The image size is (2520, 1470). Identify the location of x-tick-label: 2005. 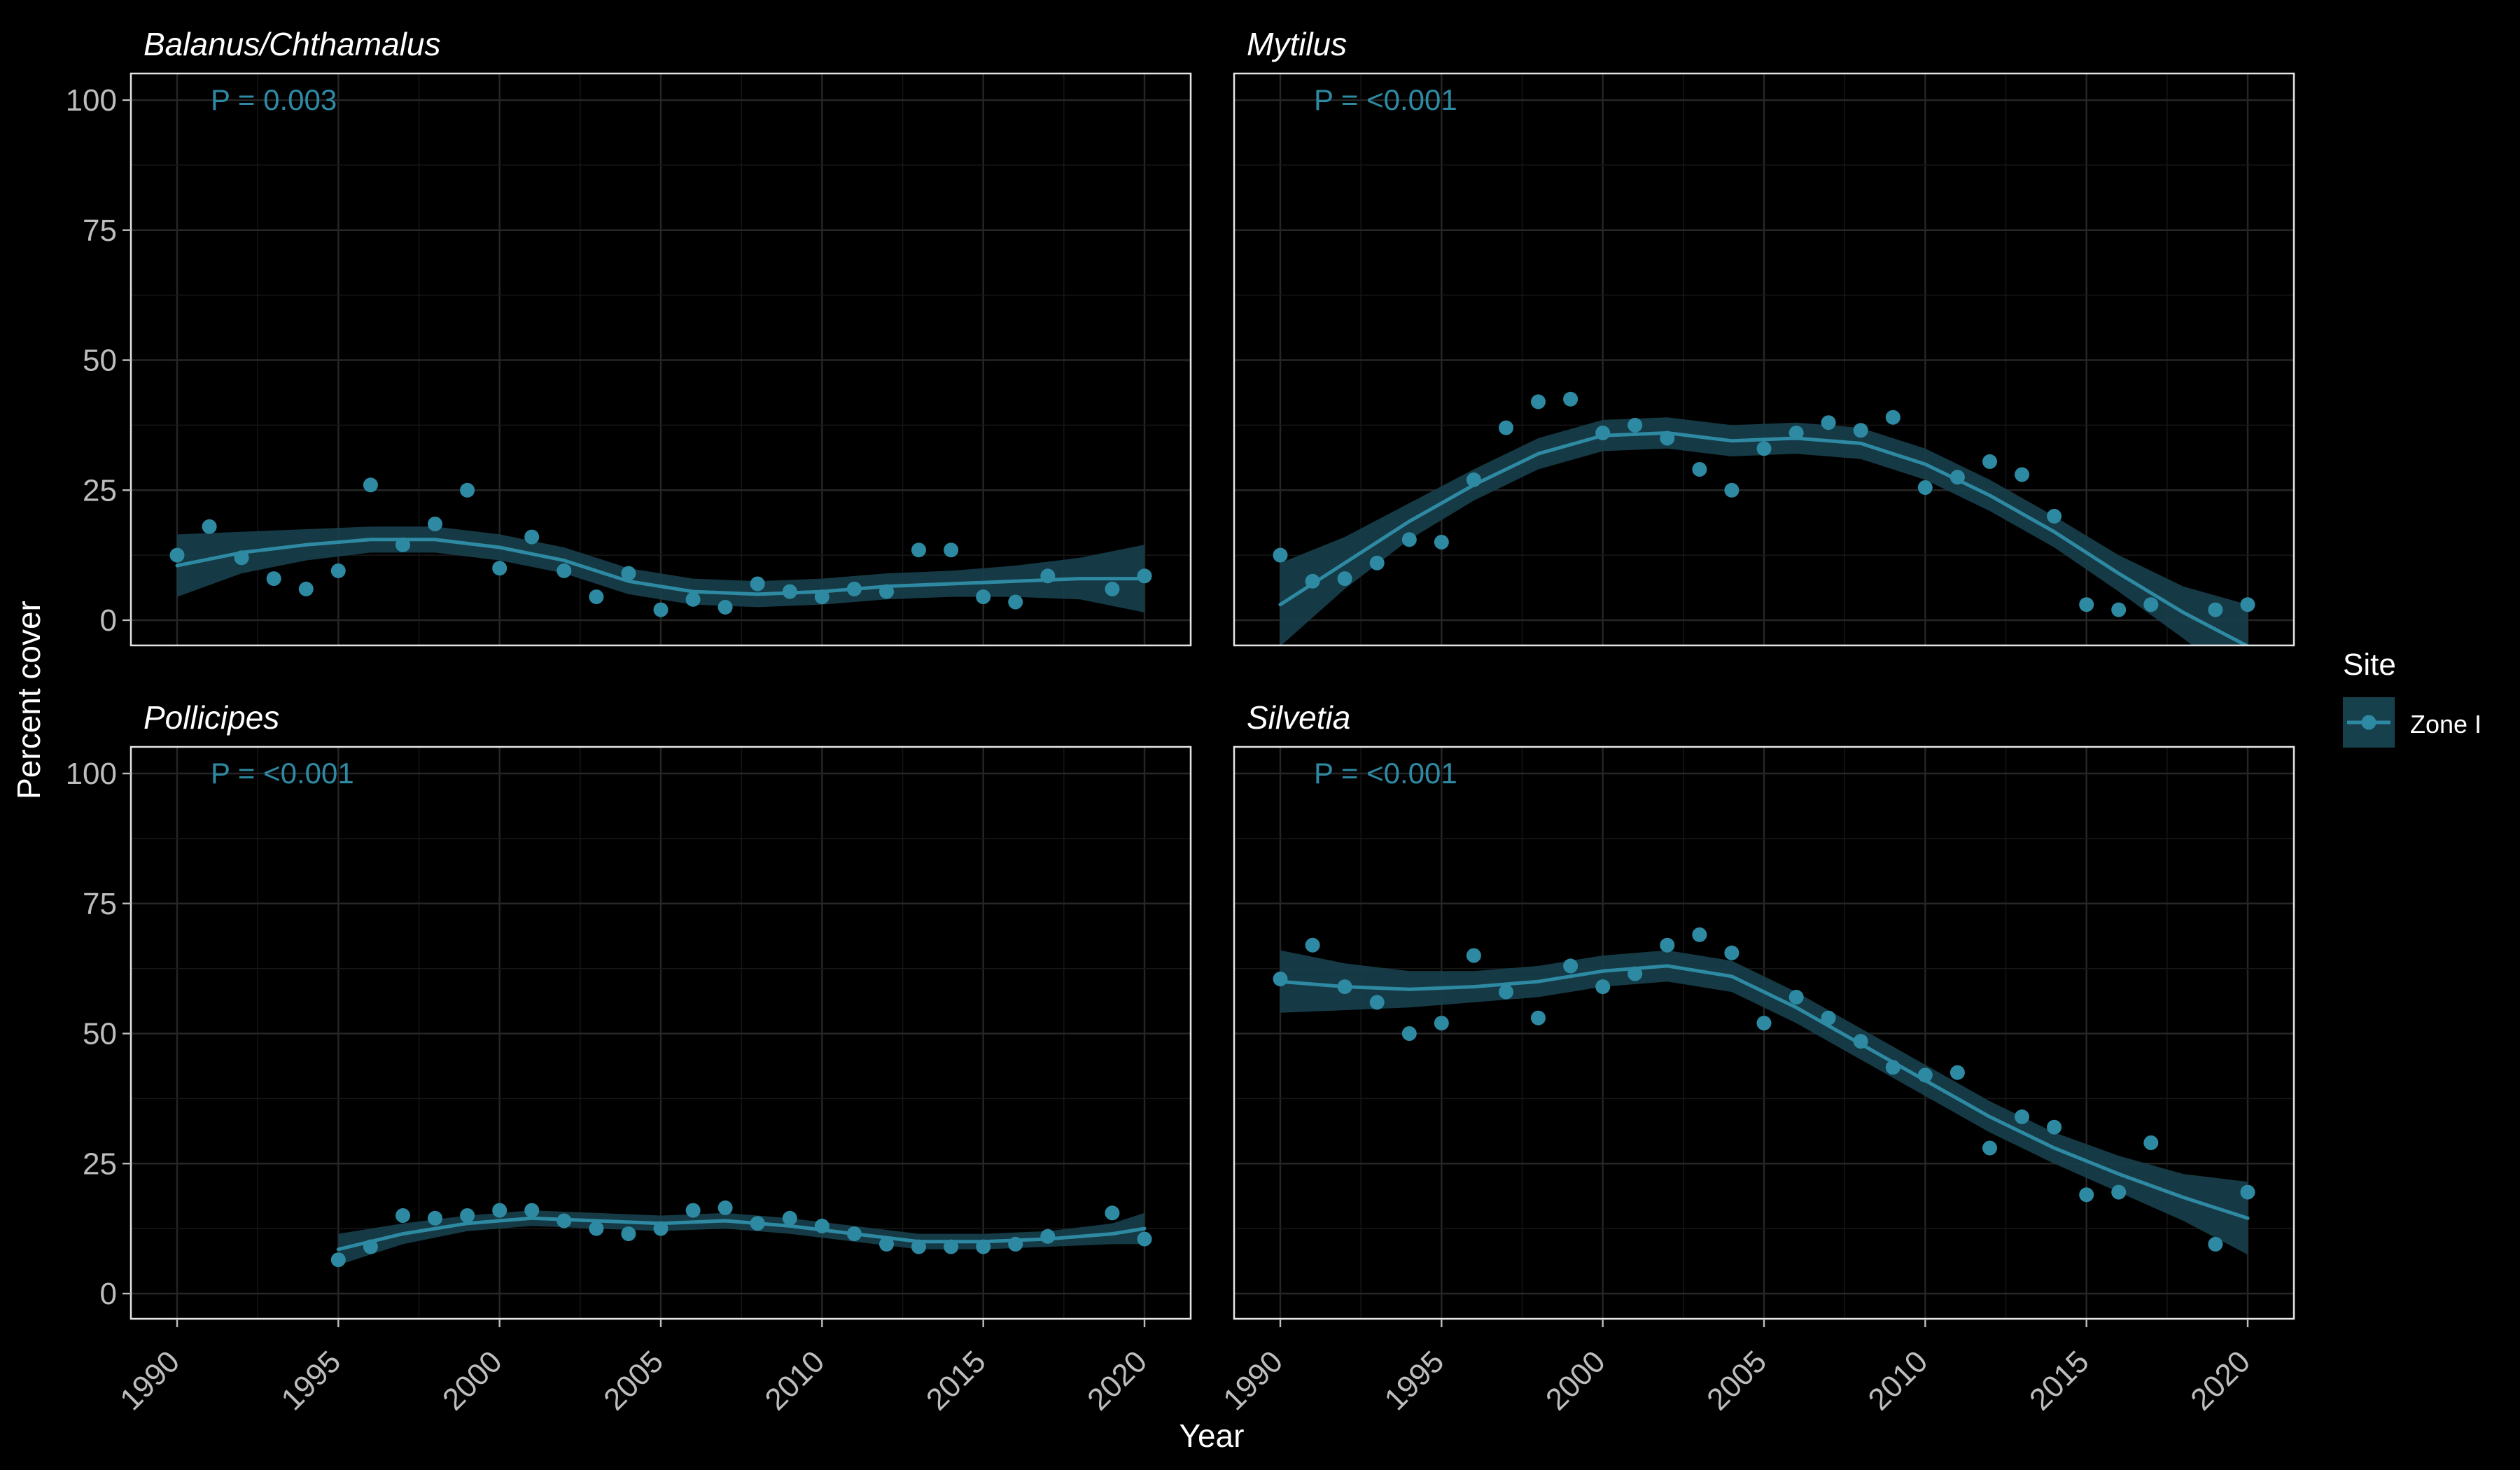
(1736, 1380).